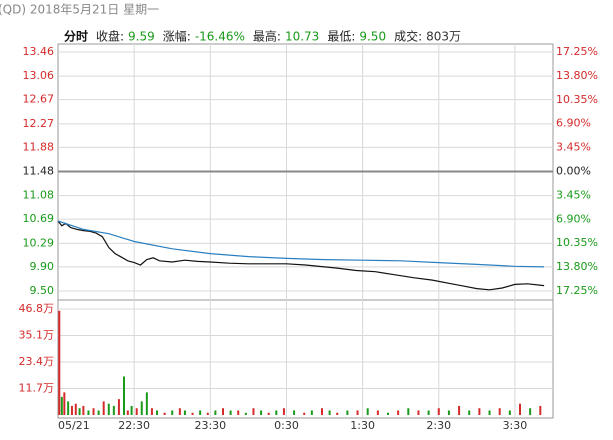 The width and height of the screenshot is (613, 440). Describe the element at coordinates (177, 36) in the screenshot. I see `info-label: 涨幅:` at that location.